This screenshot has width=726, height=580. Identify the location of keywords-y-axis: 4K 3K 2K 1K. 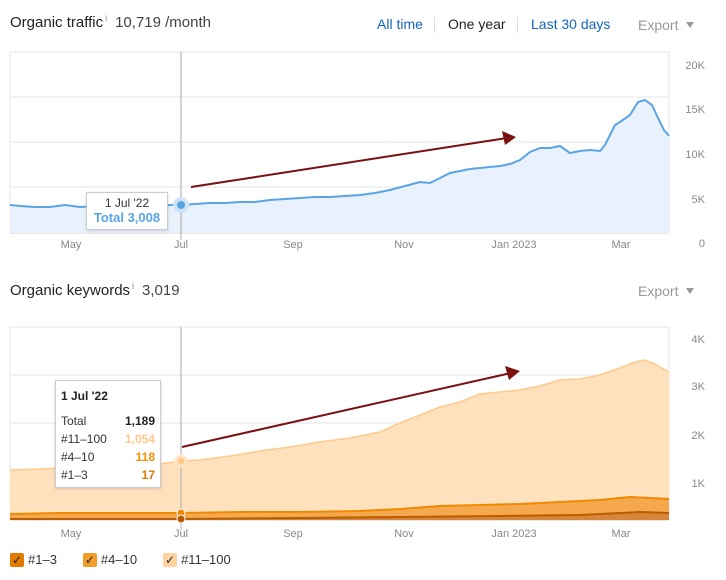
(699, 412).